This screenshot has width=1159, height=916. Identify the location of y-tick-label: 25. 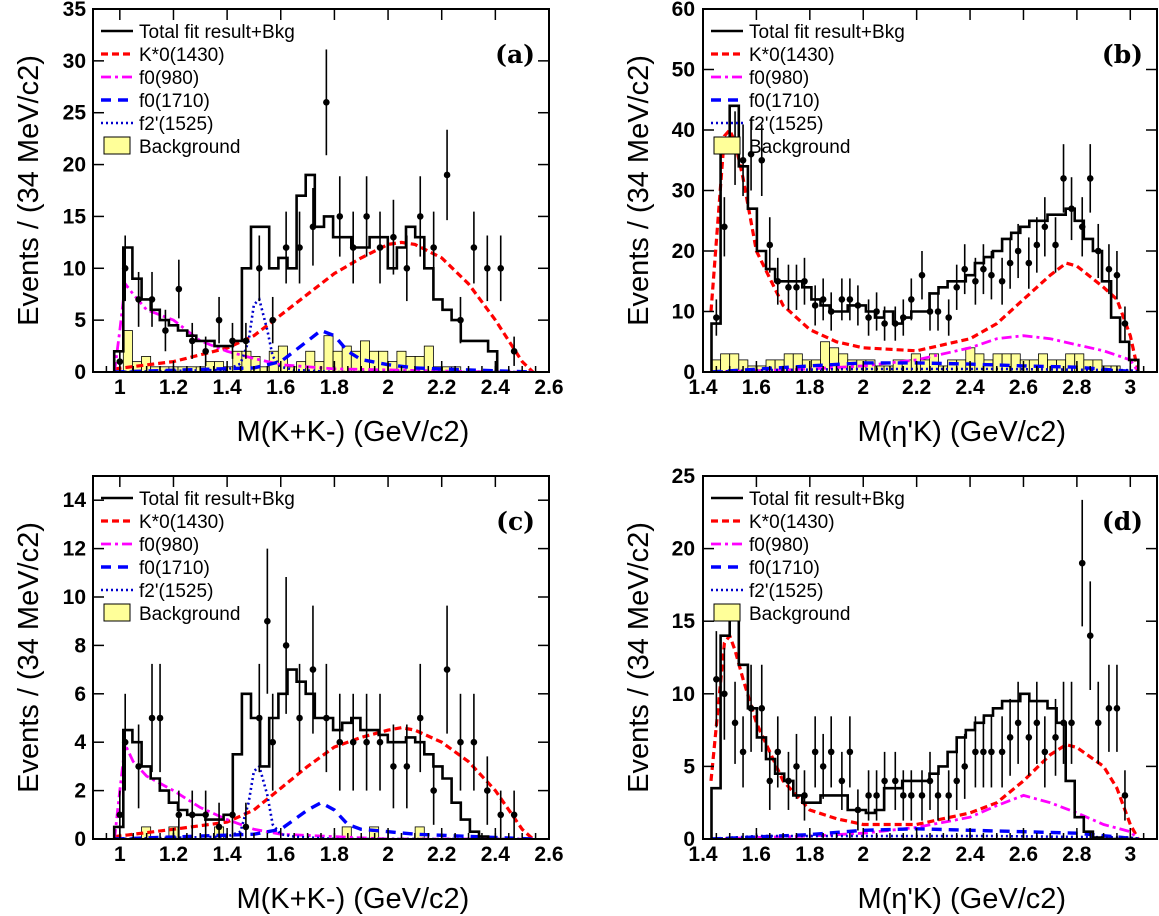
(75, 113).